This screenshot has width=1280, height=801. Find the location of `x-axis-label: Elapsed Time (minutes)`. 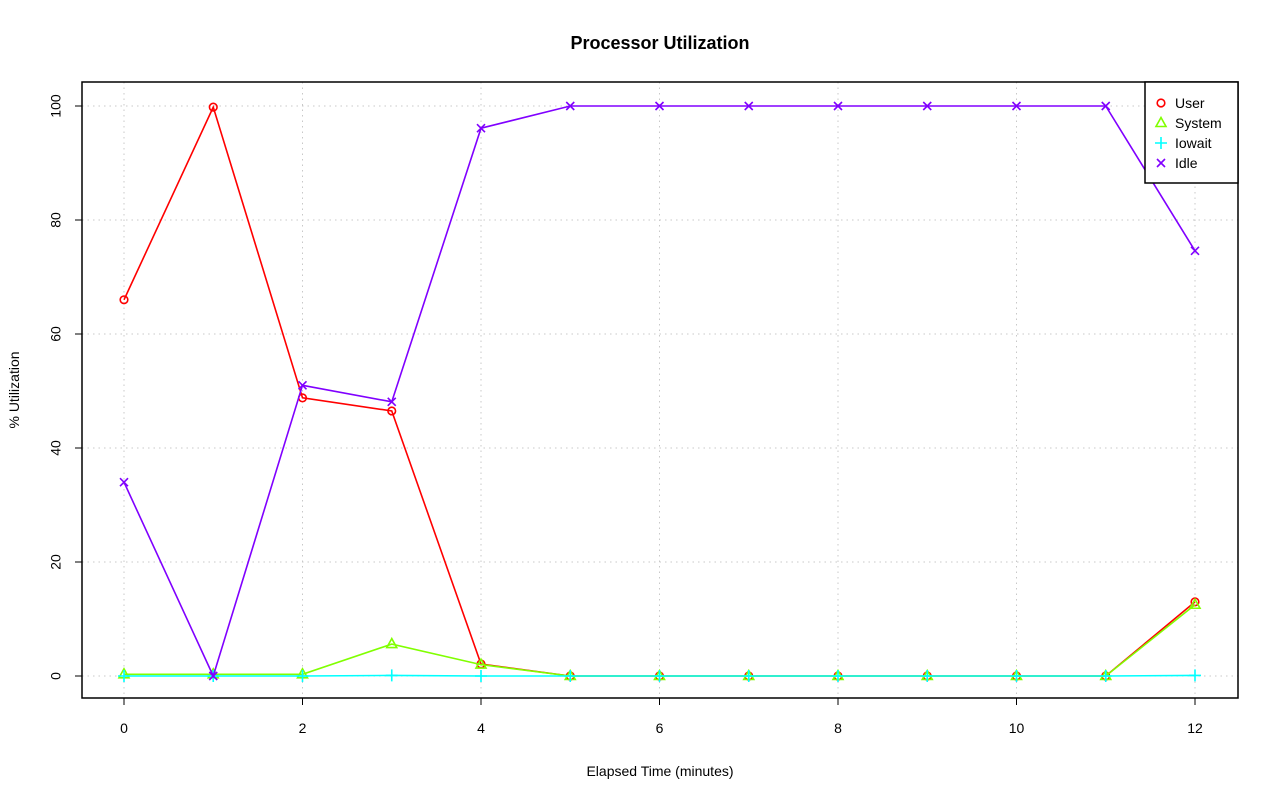

x-axis-label: Elapsed Time (minutes) is located at coordinates (659, 771).